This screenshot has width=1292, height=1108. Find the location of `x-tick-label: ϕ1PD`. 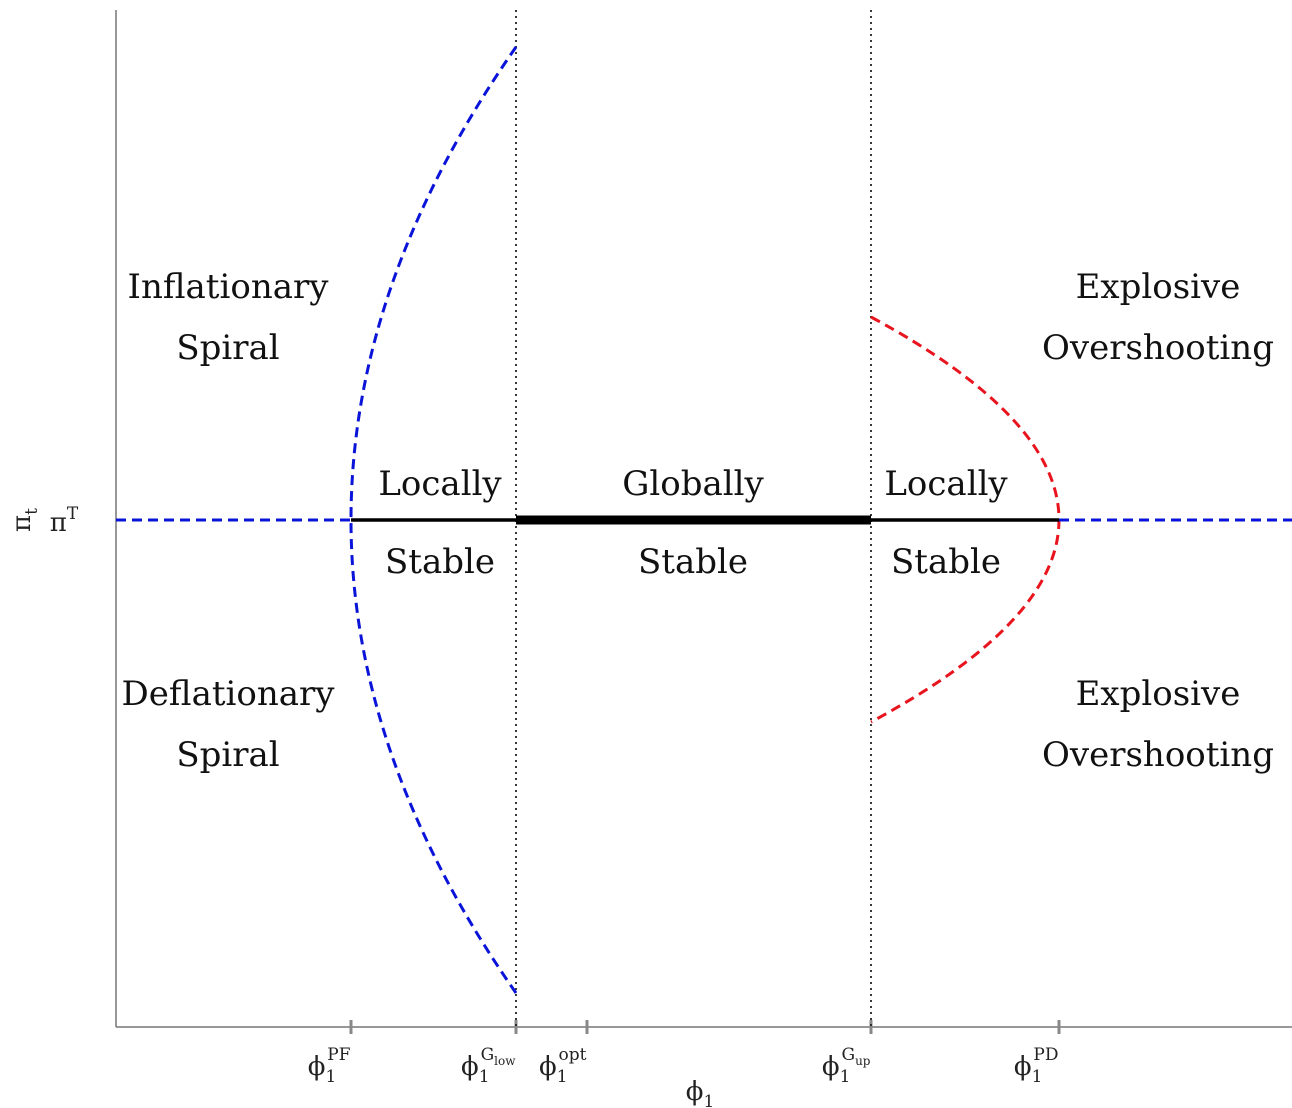

x-tick-label: ϕ1PD is located at coordinates (1036, 1066).